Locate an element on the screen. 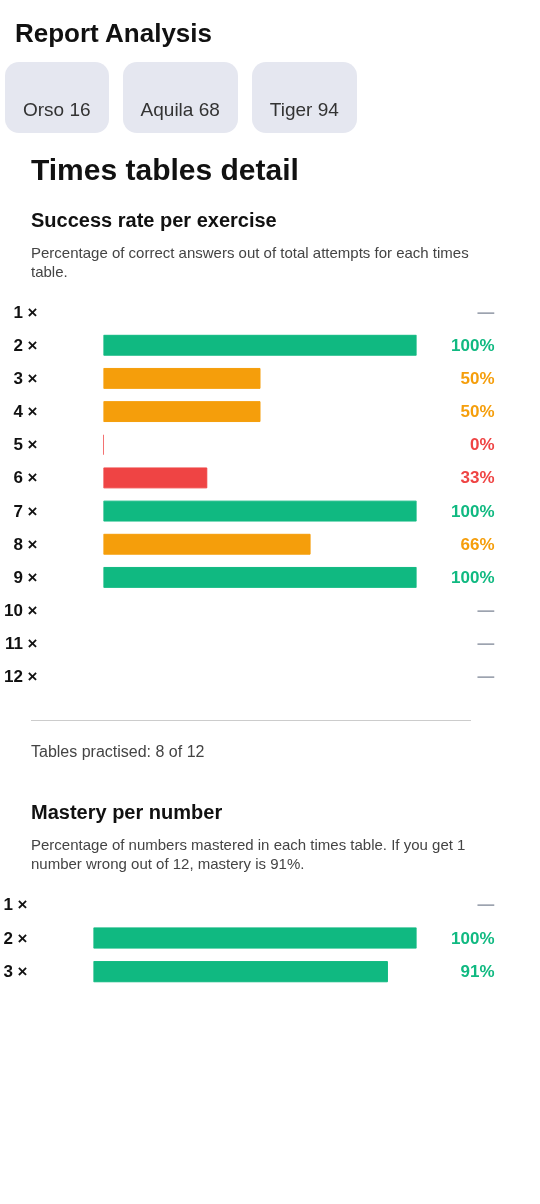  y-tick-label: 10 × is located at coordinates (20, 611).